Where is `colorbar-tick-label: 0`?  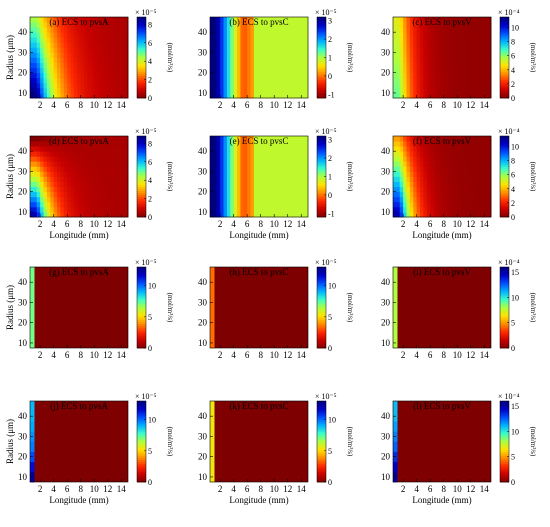
colorbar-tick-label: 0 is located at coordinates (513, 98).